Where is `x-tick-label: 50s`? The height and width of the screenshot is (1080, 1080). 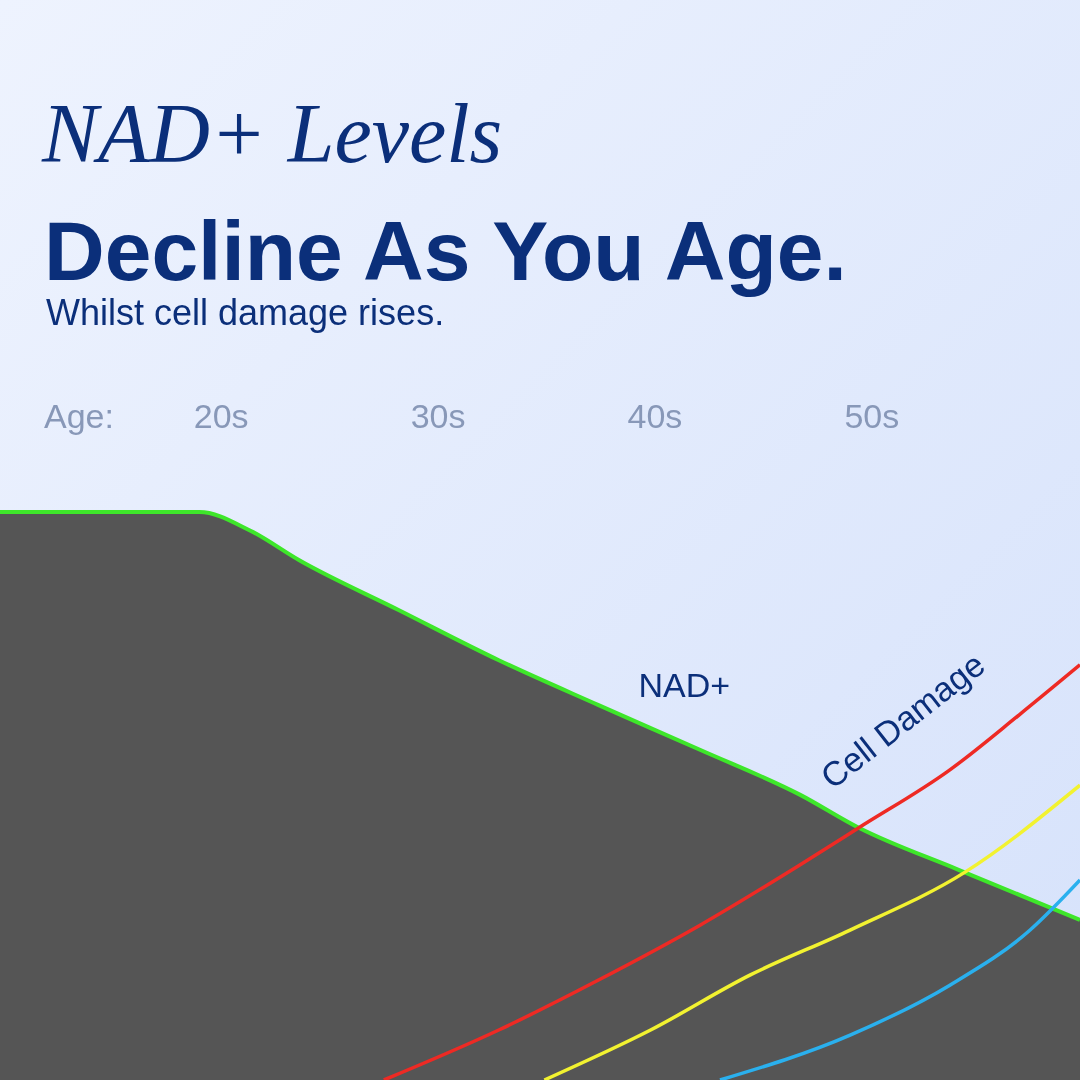
x-tick-label: 50s is located at coordinates (872, 416).